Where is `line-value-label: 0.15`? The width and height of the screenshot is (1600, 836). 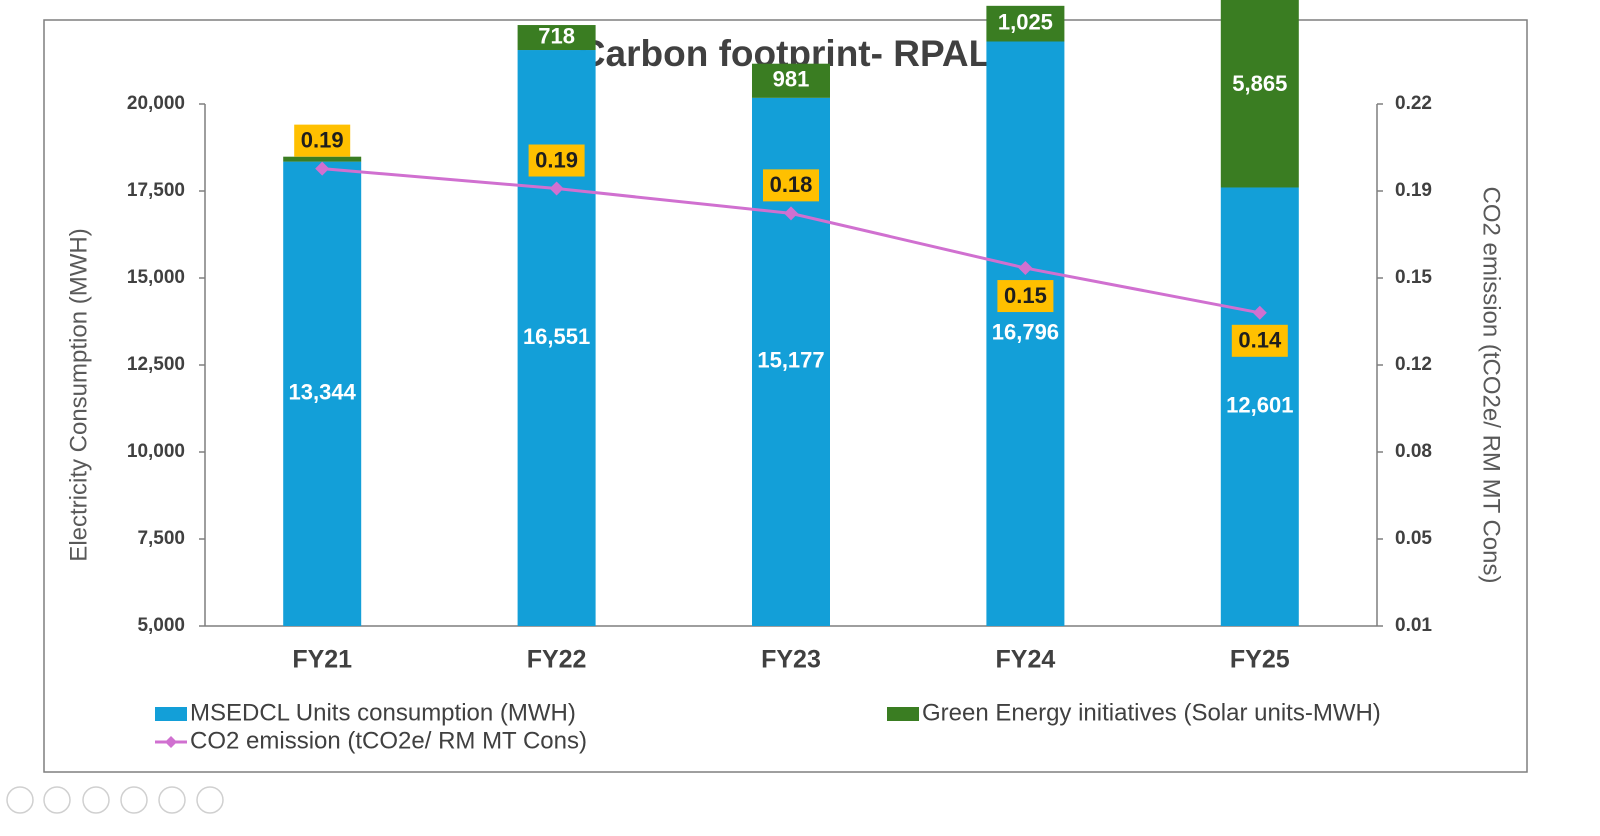
line-value-label: 0.15 is located at coordinates (1025, 295).